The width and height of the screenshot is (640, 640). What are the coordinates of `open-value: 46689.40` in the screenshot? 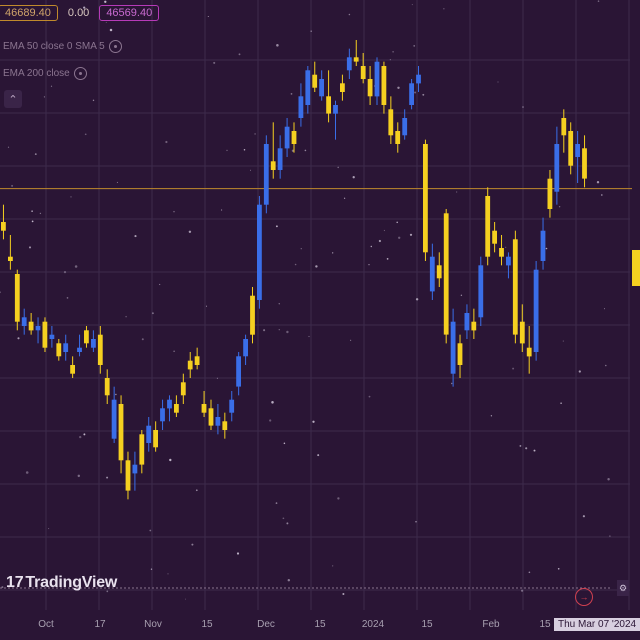 It's located at (29, 13).